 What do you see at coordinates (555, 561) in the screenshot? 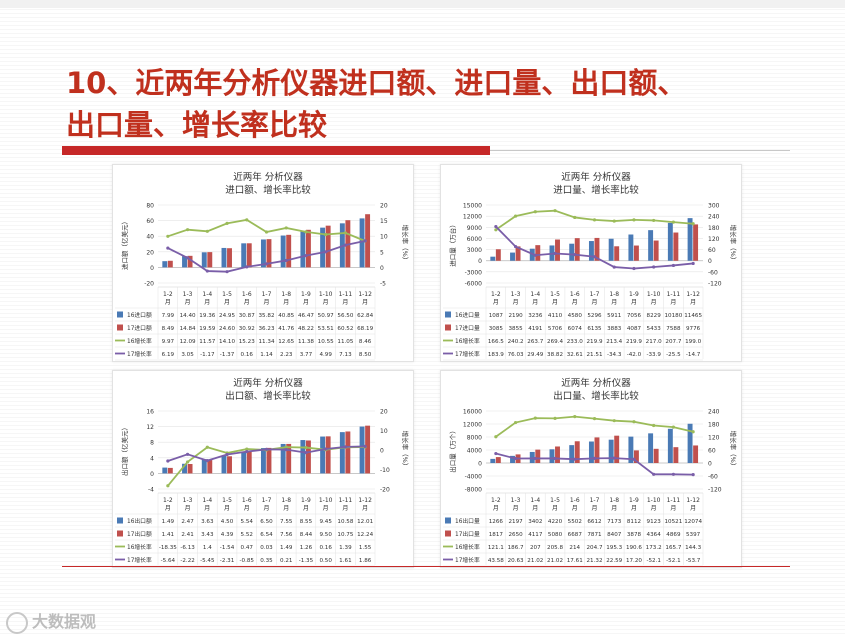
I see `table-cell: 21.02` at bounding box center [555, 561].